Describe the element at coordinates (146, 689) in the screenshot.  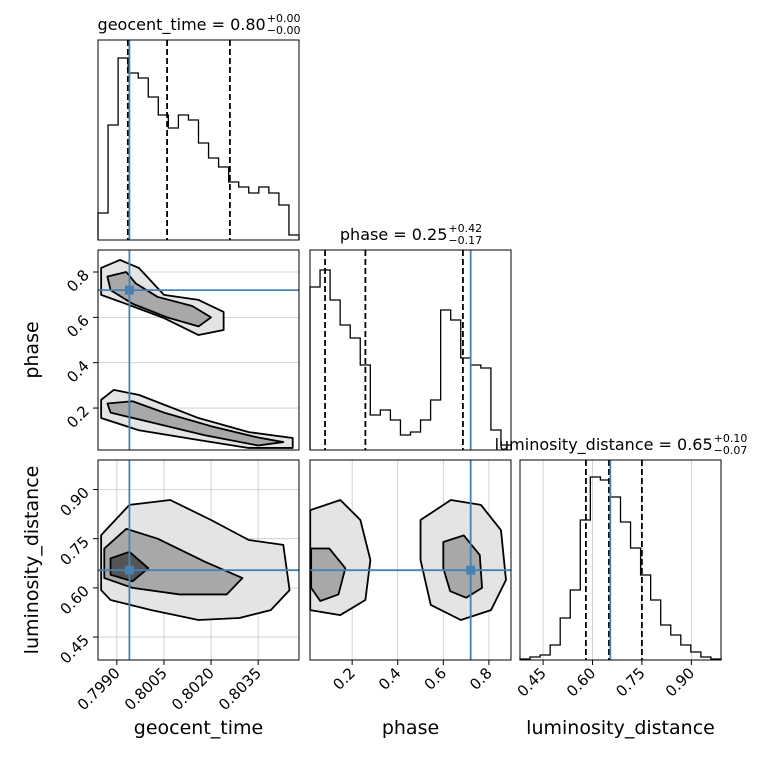
I see `x-tick-label: 0.8005` at that location.